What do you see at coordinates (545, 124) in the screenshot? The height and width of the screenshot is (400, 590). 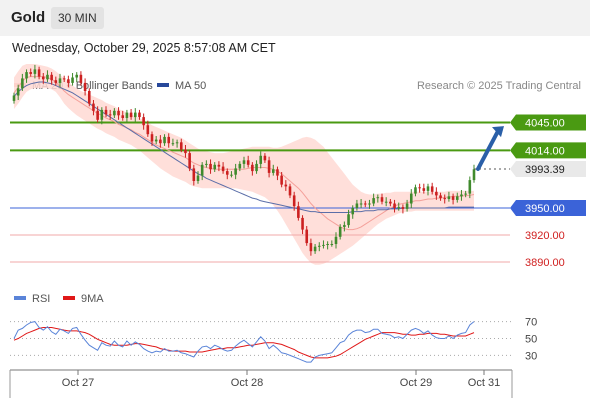 I see `price-tag-4045.00: 4045.00` at bounding box center [545, 124].